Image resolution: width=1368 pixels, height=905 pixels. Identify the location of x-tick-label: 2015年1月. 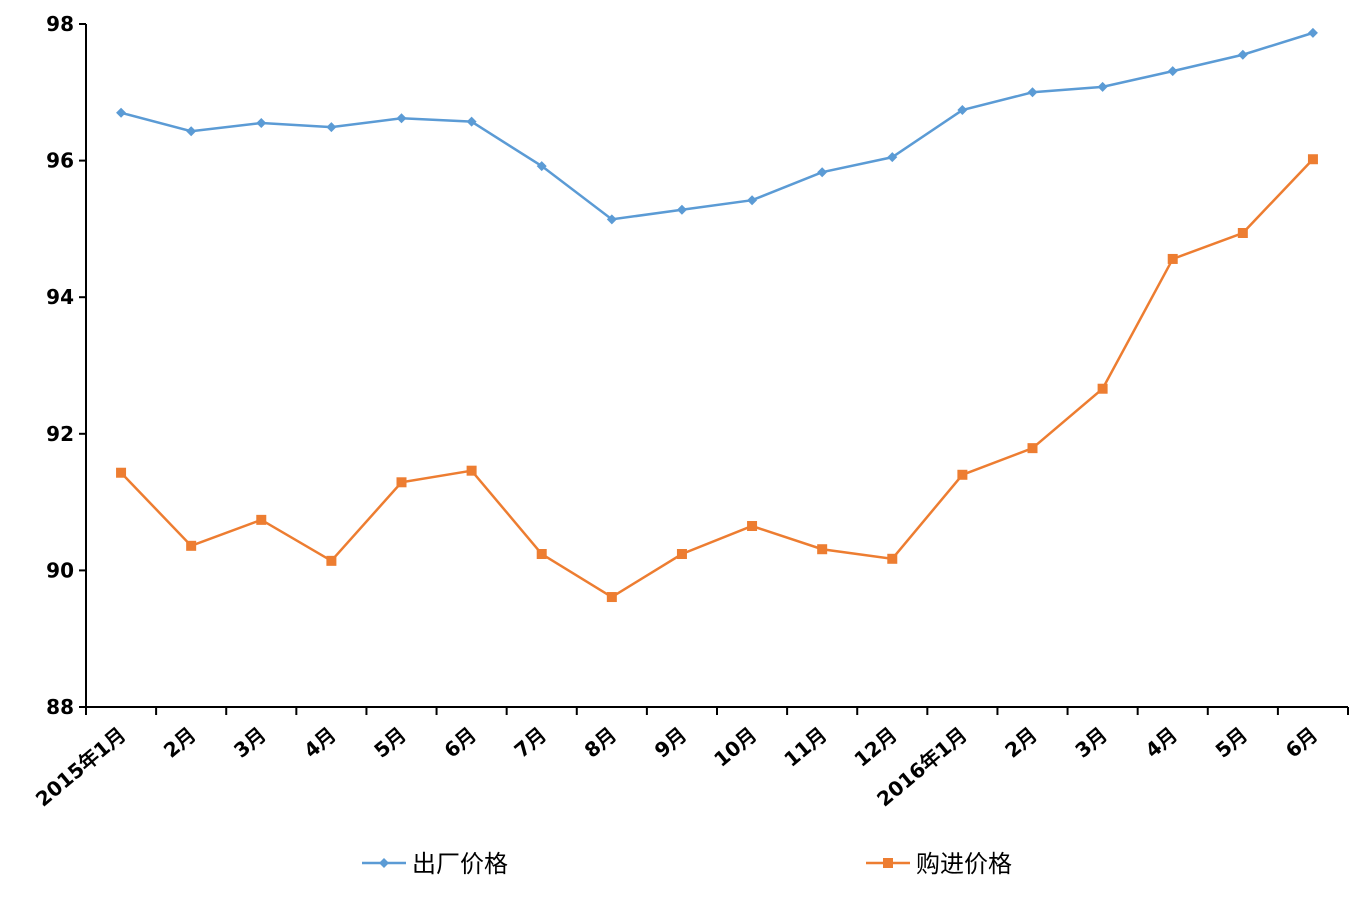
(80, 766).